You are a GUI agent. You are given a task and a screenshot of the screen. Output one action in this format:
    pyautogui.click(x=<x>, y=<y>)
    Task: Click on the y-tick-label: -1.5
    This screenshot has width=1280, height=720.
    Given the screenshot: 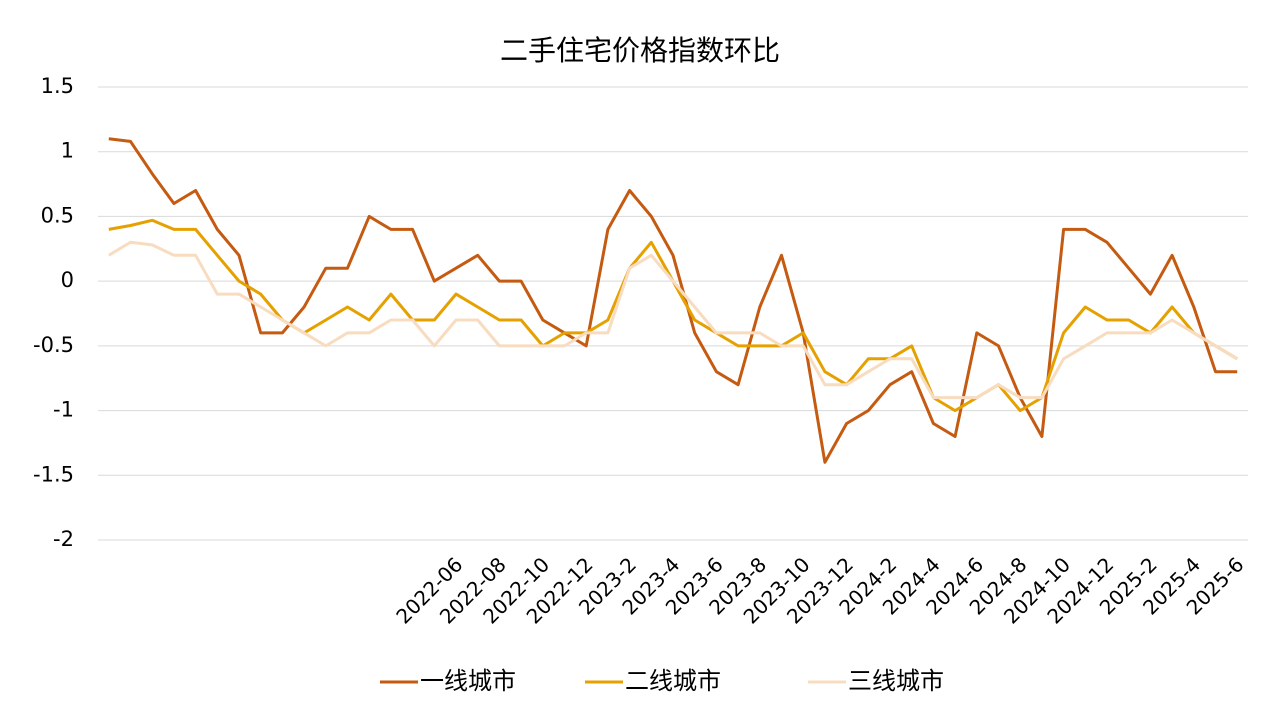 What is the action you would take?
    pyautogui.click(x=53, y=474)
    